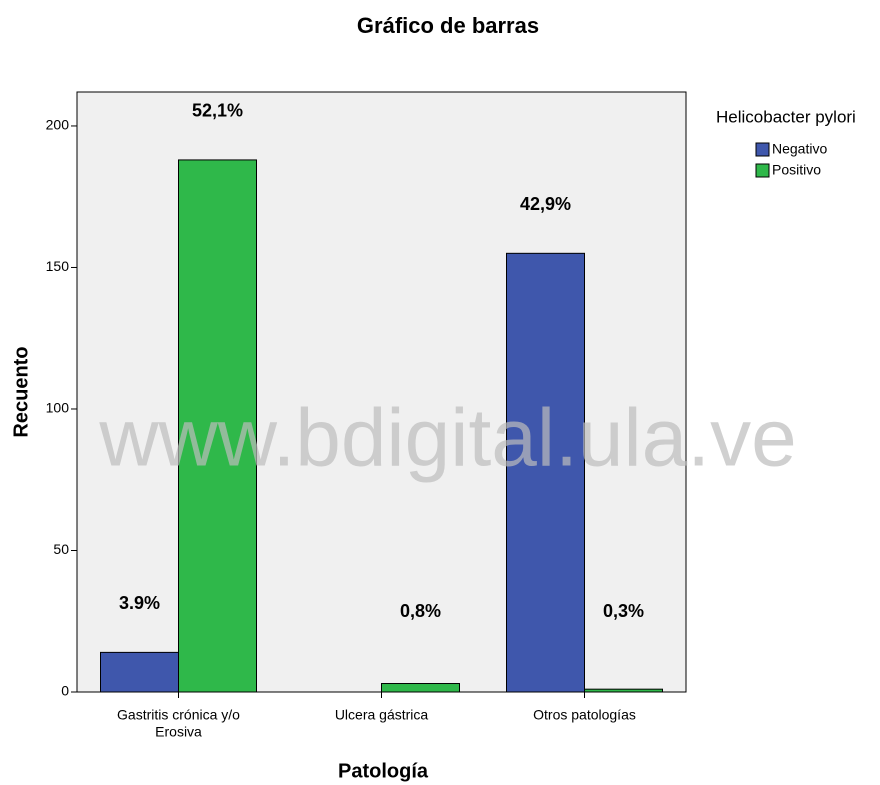 This screenshot has width=880, height=785. What do you see at coordinates (217, 111) in the screenshot?
I see `bar-annotation: 52,1%` at bounding box center [217, 111].